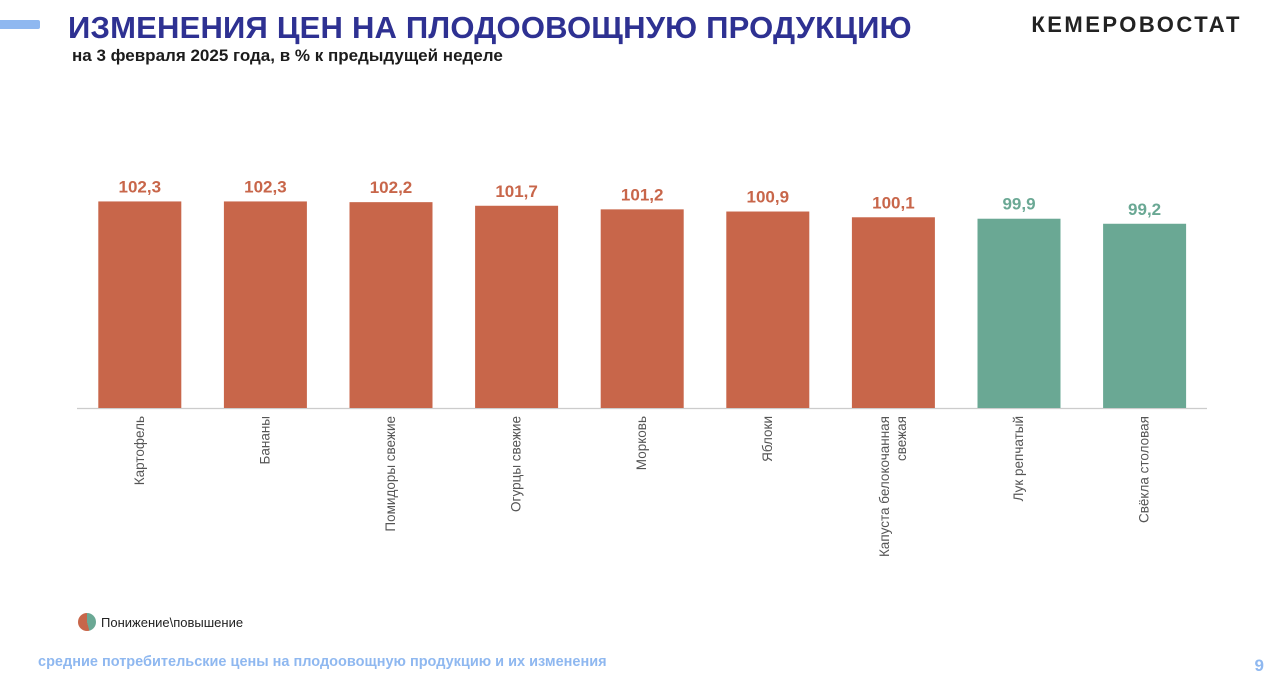 This screenshot has width=1280, height=688. Describe the element at coordinates (1018, 204) in the screenshot. I see `bar-value-label: 99,9` at that location.